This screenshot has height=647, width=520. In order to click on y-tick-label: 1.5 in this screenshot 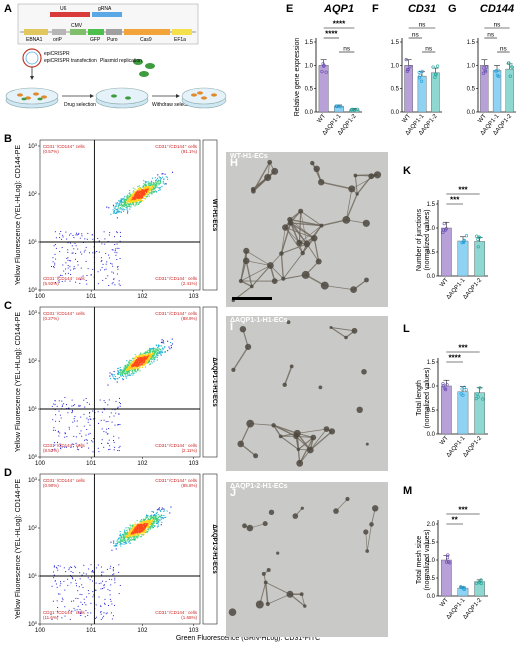, I will do `click(431, 543)`.